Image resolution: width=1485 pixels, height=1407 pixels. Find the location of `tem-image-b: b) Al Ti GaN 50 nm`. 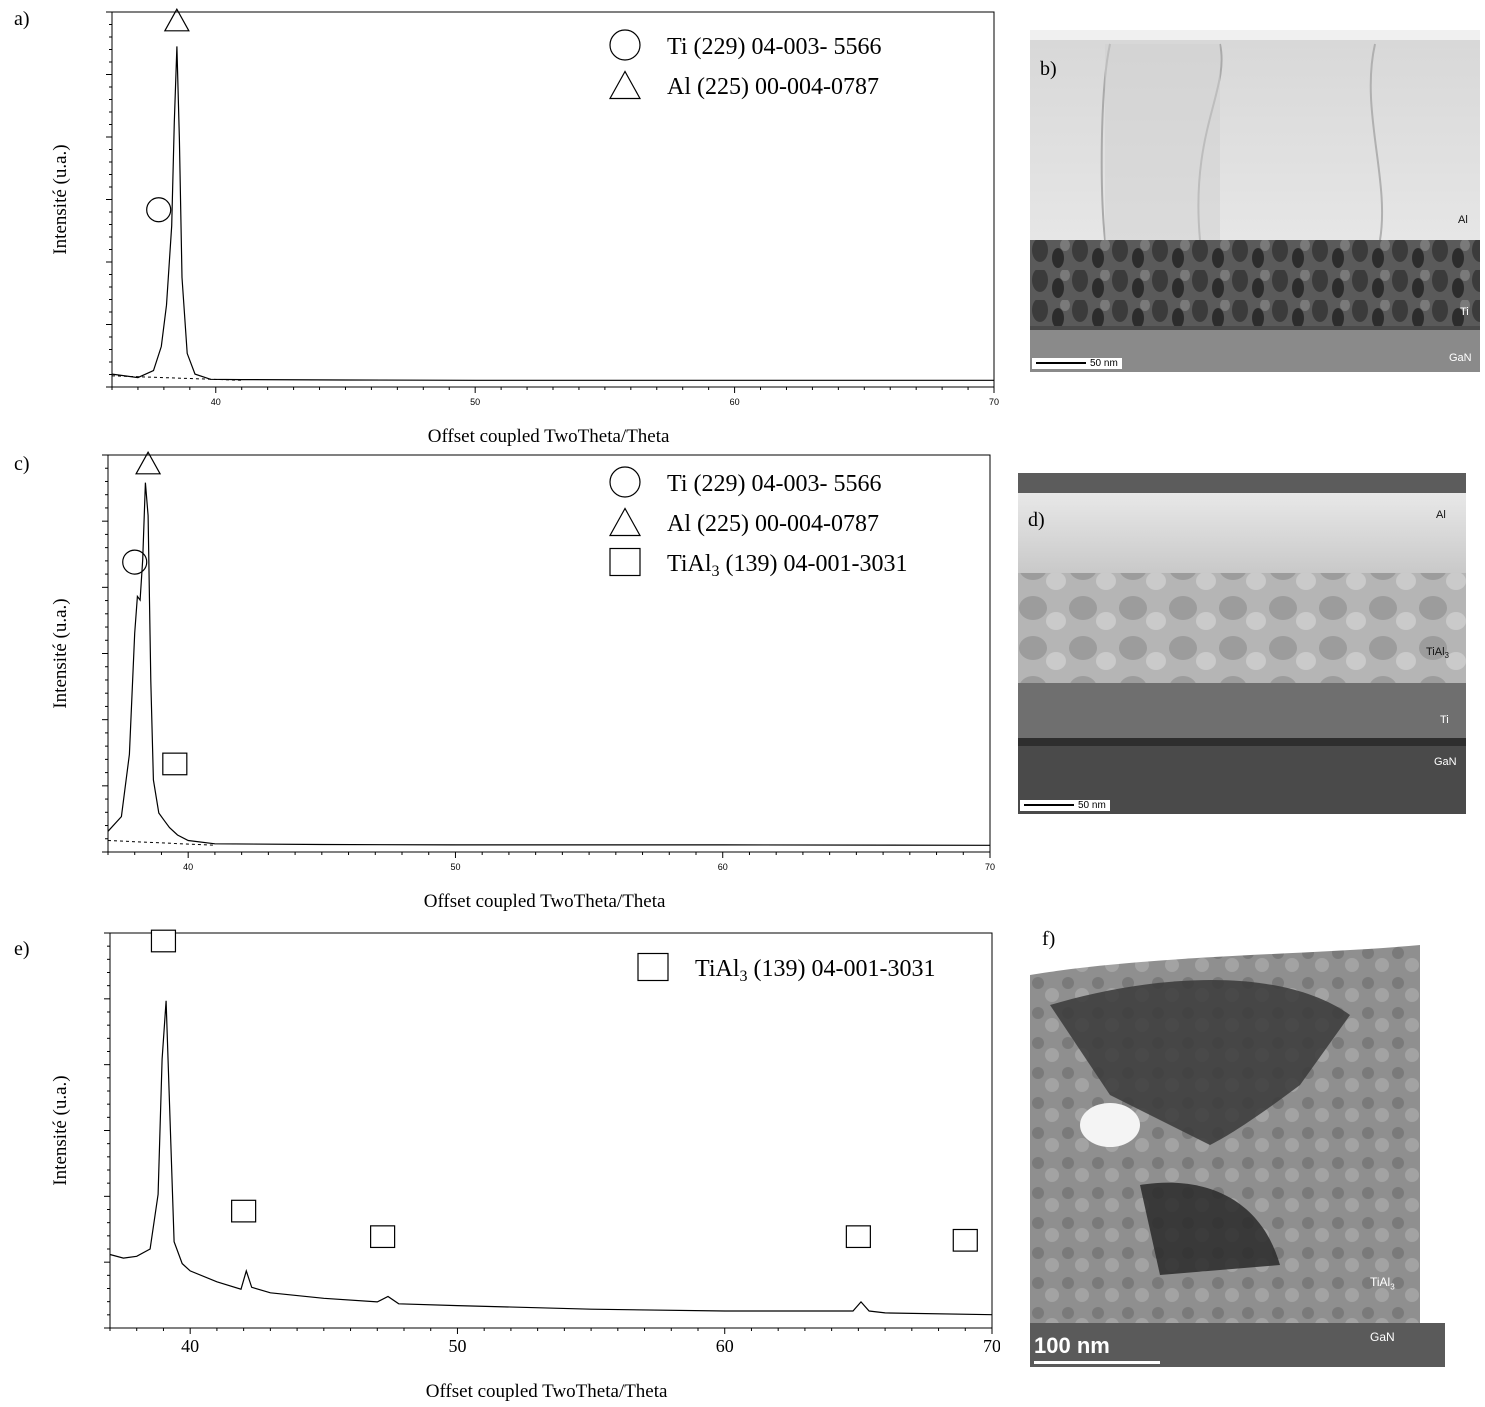

tem-image-b: b) Al Ti GaN 50 nm is located at coordinates (1255, 201).